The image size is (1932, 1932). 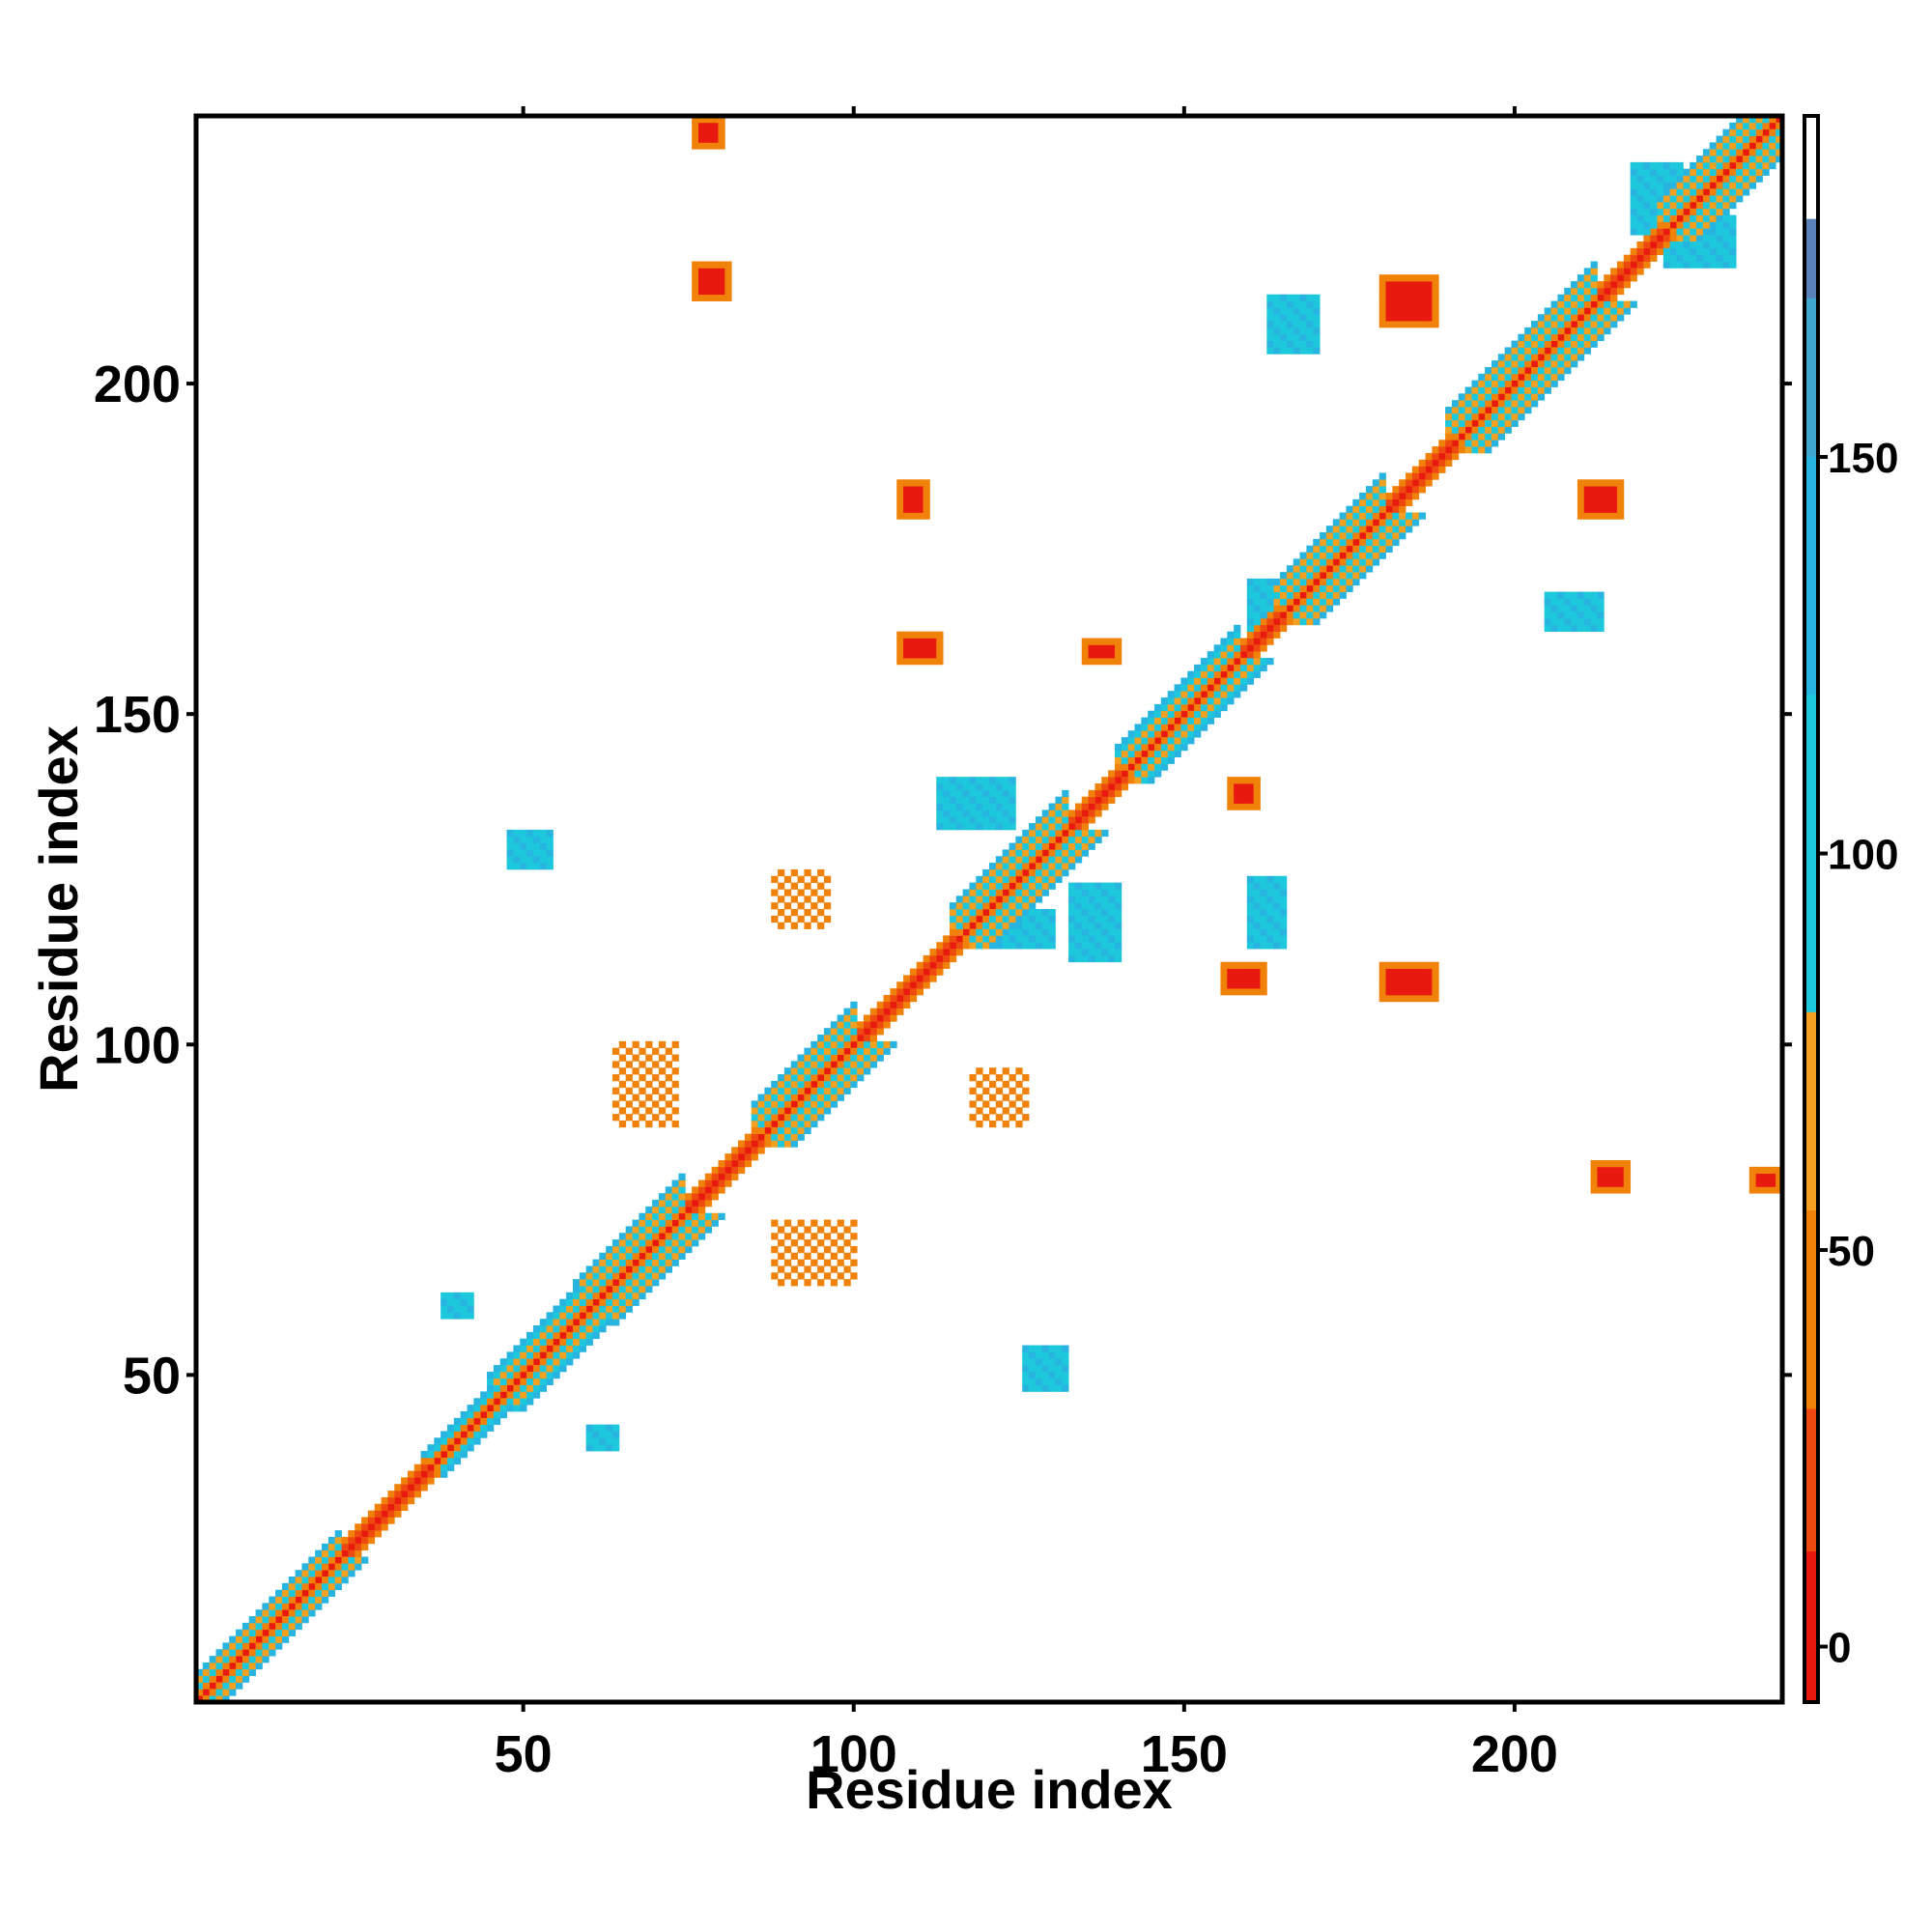 I want to click on y-tick-label: 200, so click(x=137, y=384).